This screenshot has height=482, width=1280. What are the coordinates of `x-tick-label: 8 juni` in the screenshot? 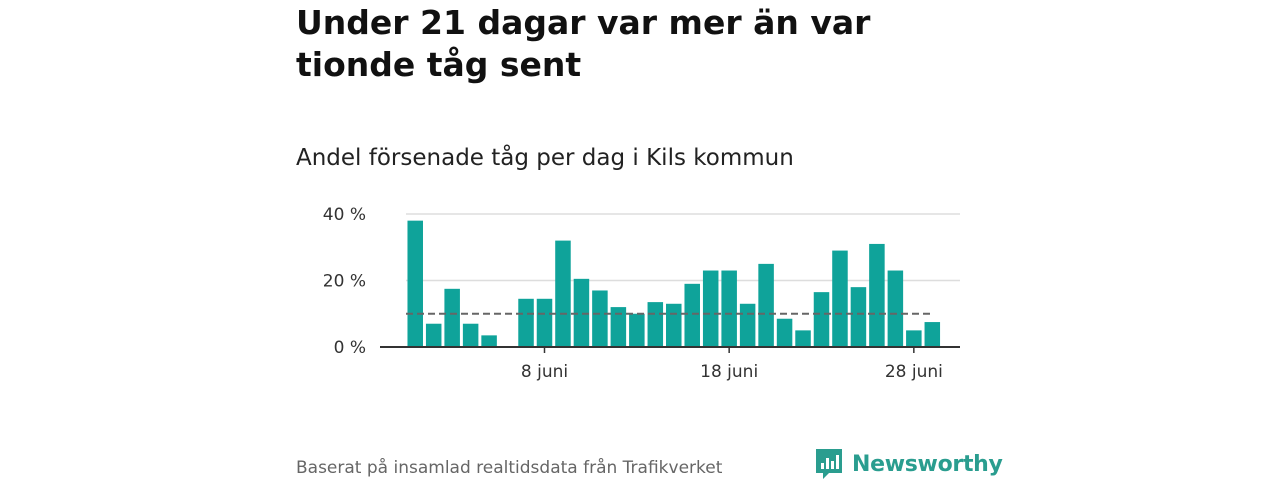 It's located at (544, 372).